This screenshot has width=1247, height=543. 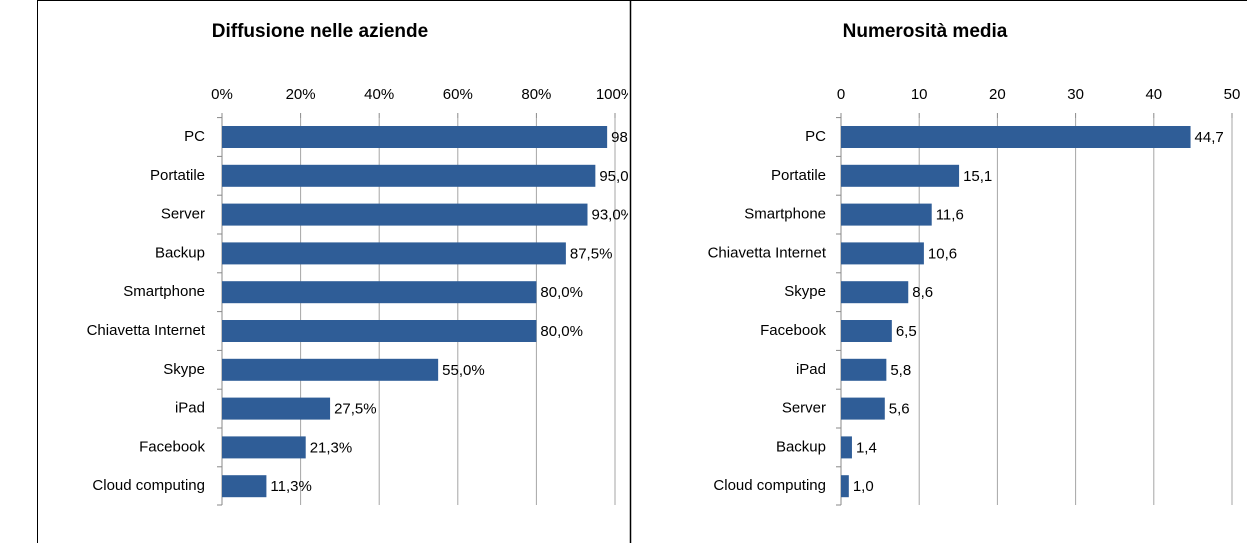 I want to click on x-tick-label: 50, so click(x=1232, y=94).